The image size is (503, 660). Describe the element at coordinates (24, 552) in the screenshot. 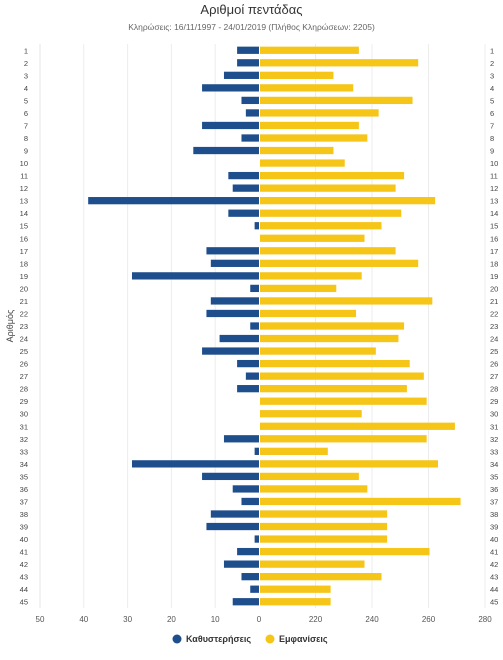

I see `category-label-left: 41` at that location.